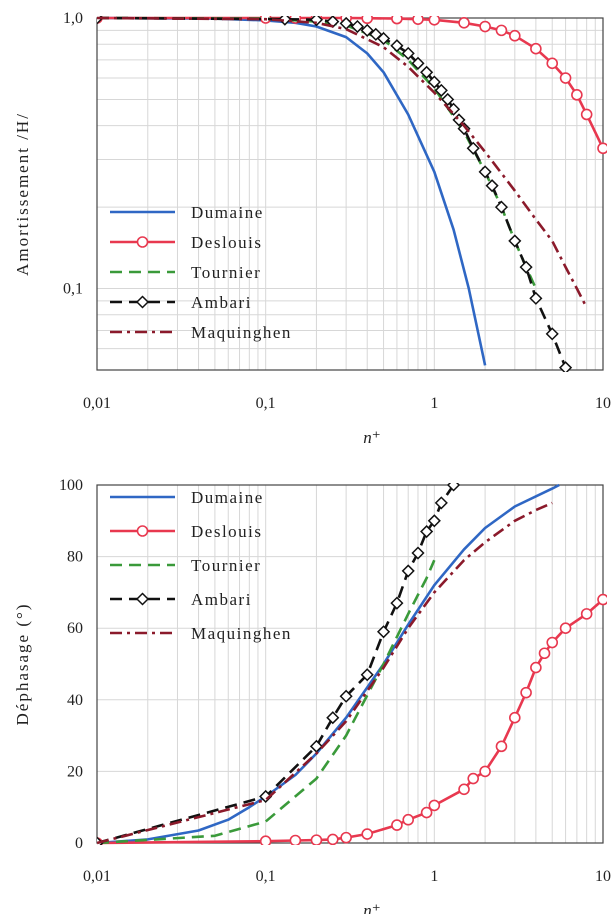  What do you see at coordinates (22, 194) in the screenshot?
I see `y-axis-label: Amortissement /H/` at bounding box center [22, 194].